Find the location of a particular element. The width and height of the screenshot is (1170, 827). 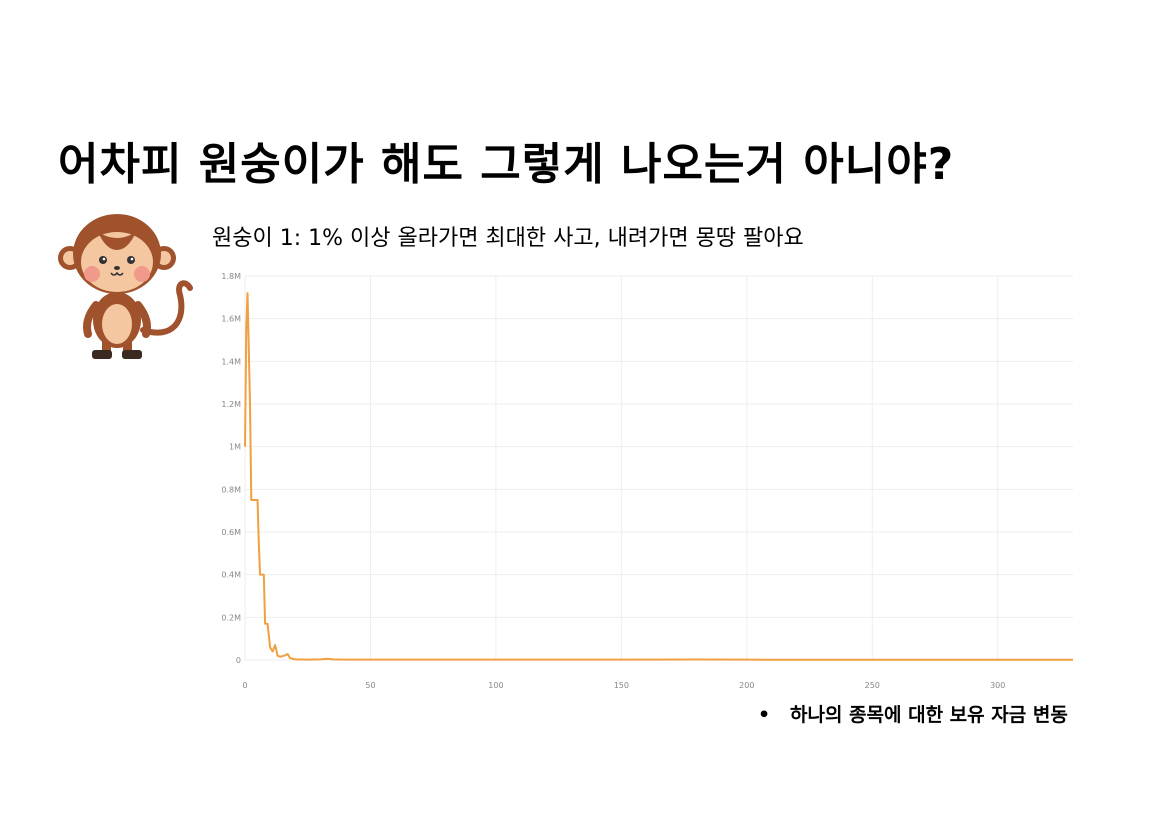

x-axis-ticks: 0 50 100 150 200 250 300 is located at coordinates (623, 685).